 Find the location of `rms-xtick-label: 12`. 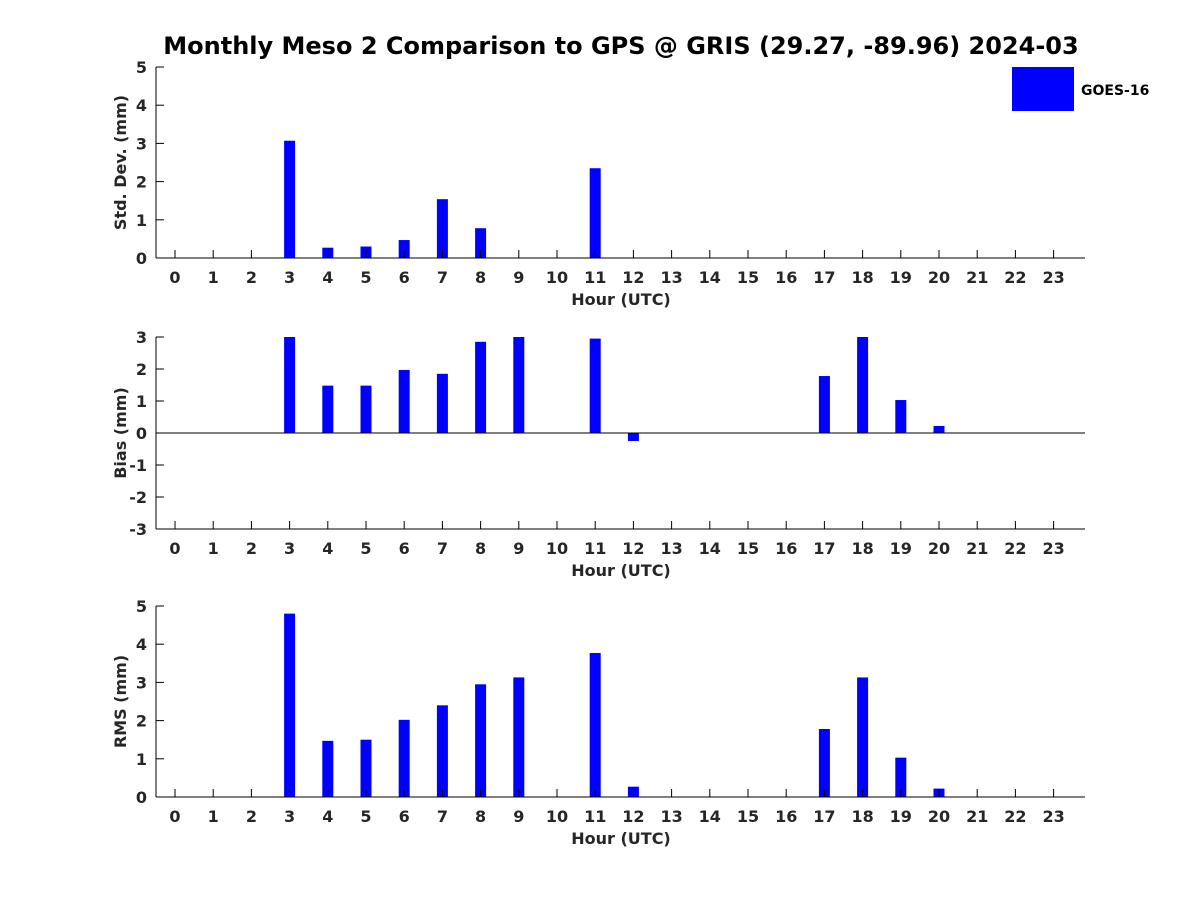

rms-xtick-label: 12 is located at coordinates (633, 816).